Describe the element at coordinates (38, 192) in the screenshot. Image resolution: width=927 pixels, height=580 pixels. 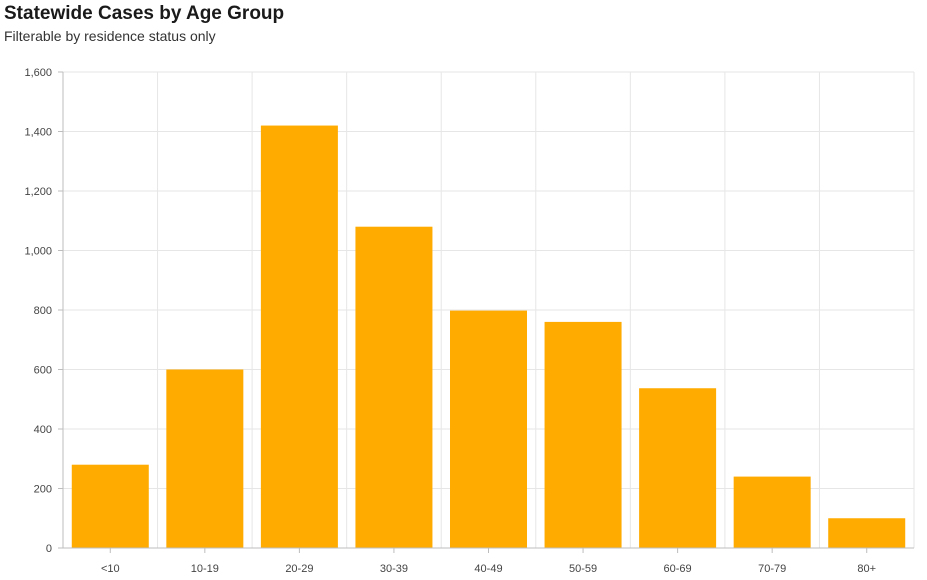
I see `y-tick-label: 1,200` at that location.